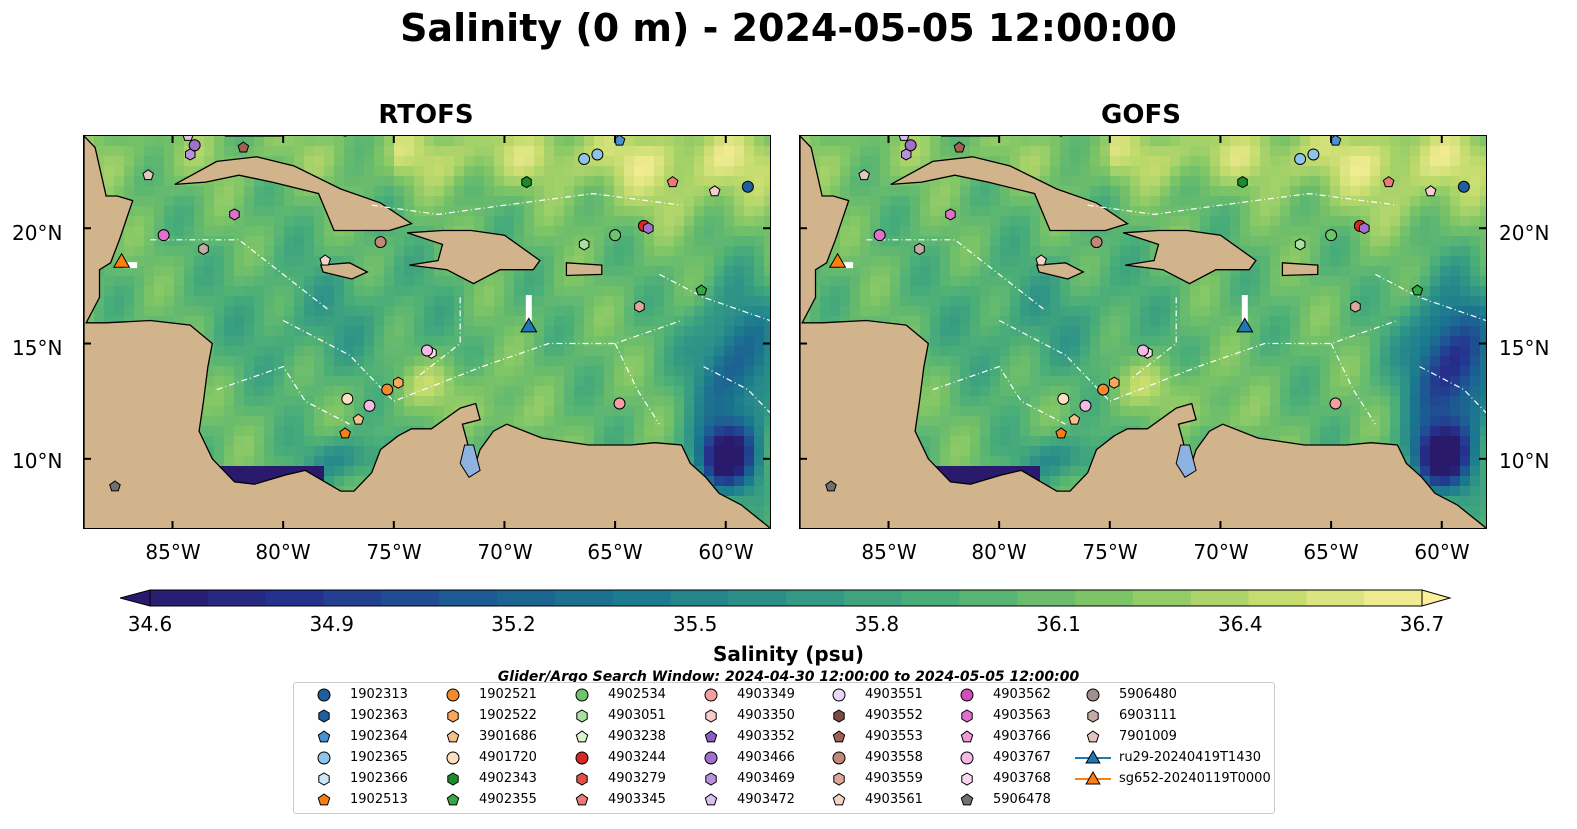  I want to click on legend-label: 4901720, so click(508, 757).